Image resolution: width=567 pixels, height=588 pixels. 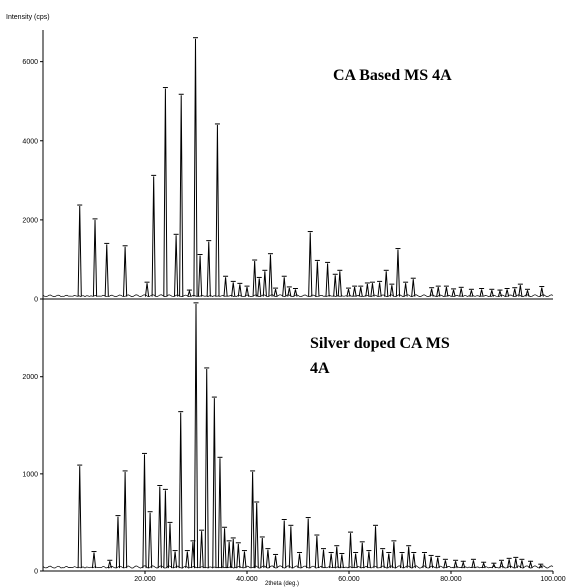 I want to click on bottom-panel-x-ticks: 20.000 40.000 60.000 80.000 100.000, so click(x=350, y=577).